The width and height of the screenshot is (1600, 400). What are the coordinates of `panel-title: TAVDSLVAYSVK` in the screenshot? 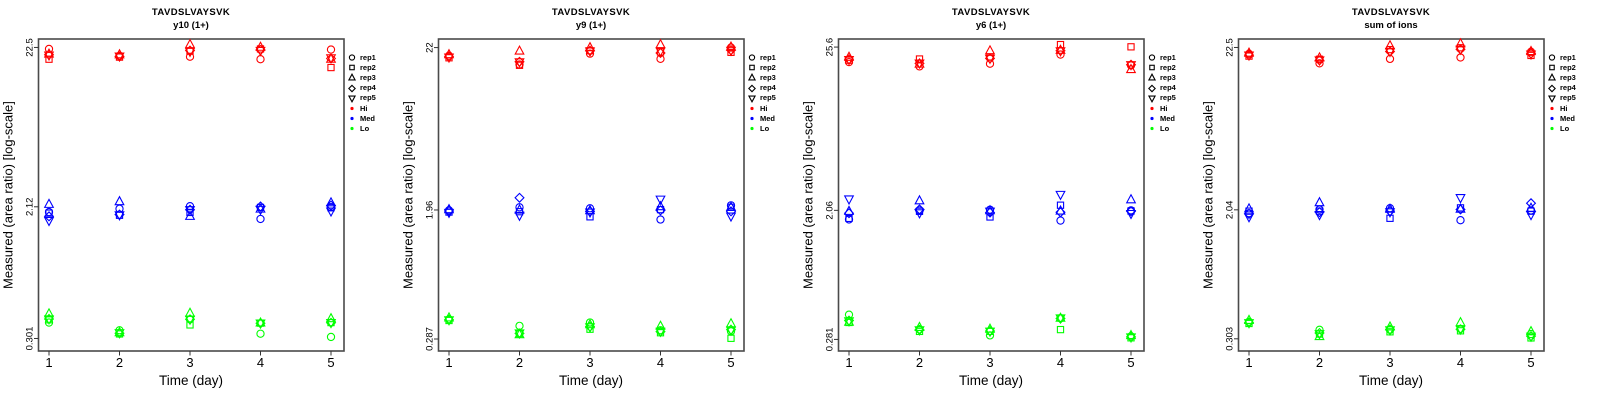 It's located at (991, 12).